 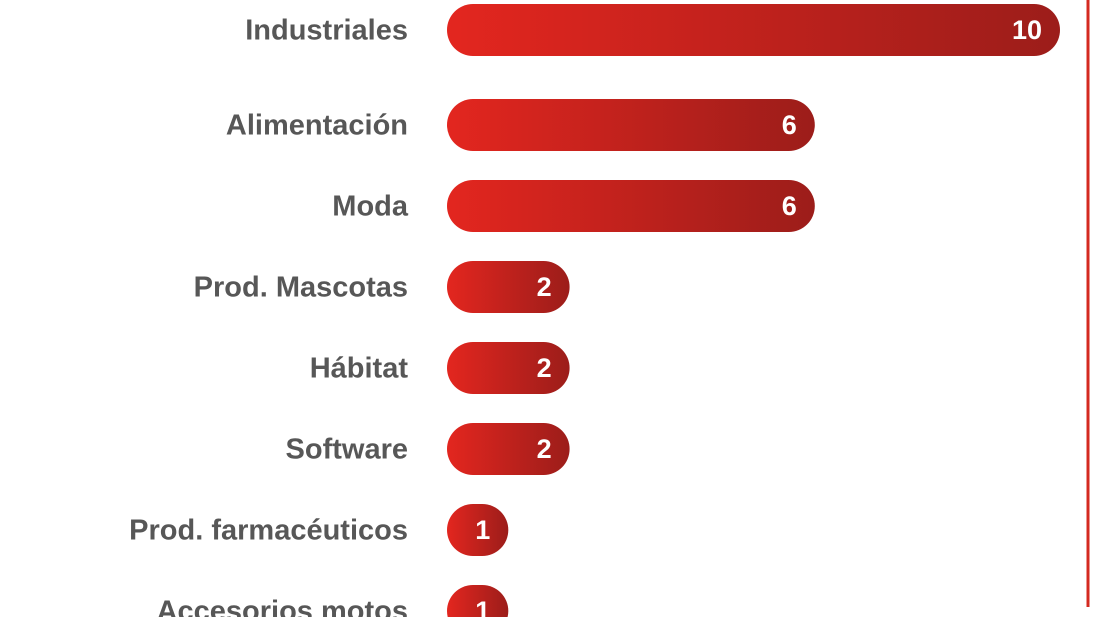 I want to click on category-label: Prod. Mascotas, so click(x=301, y=288).